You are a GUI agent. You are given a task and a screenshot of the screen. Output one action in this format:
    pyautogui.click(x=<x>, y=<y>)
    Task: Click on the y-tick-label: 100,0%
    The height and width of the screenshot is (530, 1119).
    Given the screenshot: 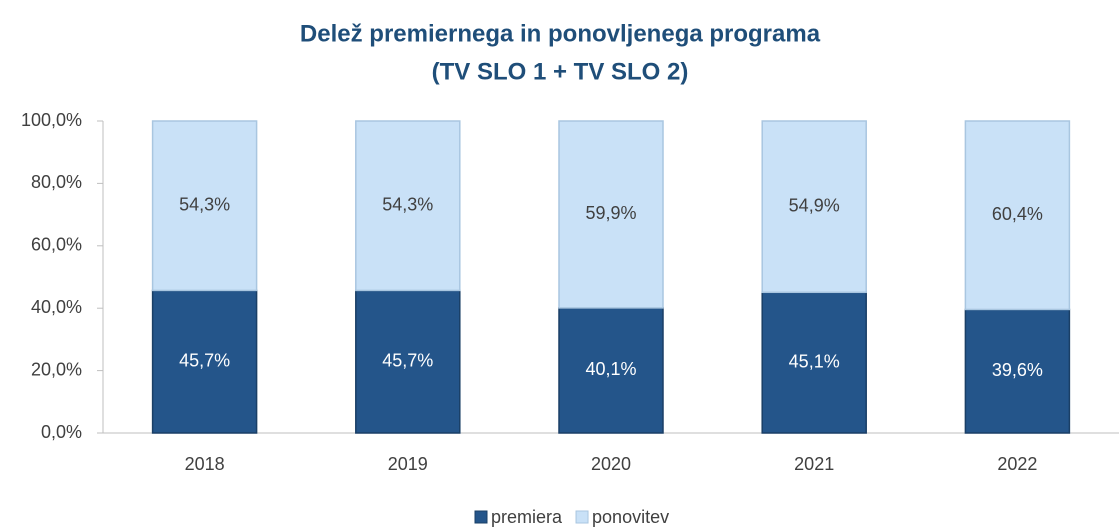 What is the action you would take?
    pyautogui.click(x=51, y=120)
    